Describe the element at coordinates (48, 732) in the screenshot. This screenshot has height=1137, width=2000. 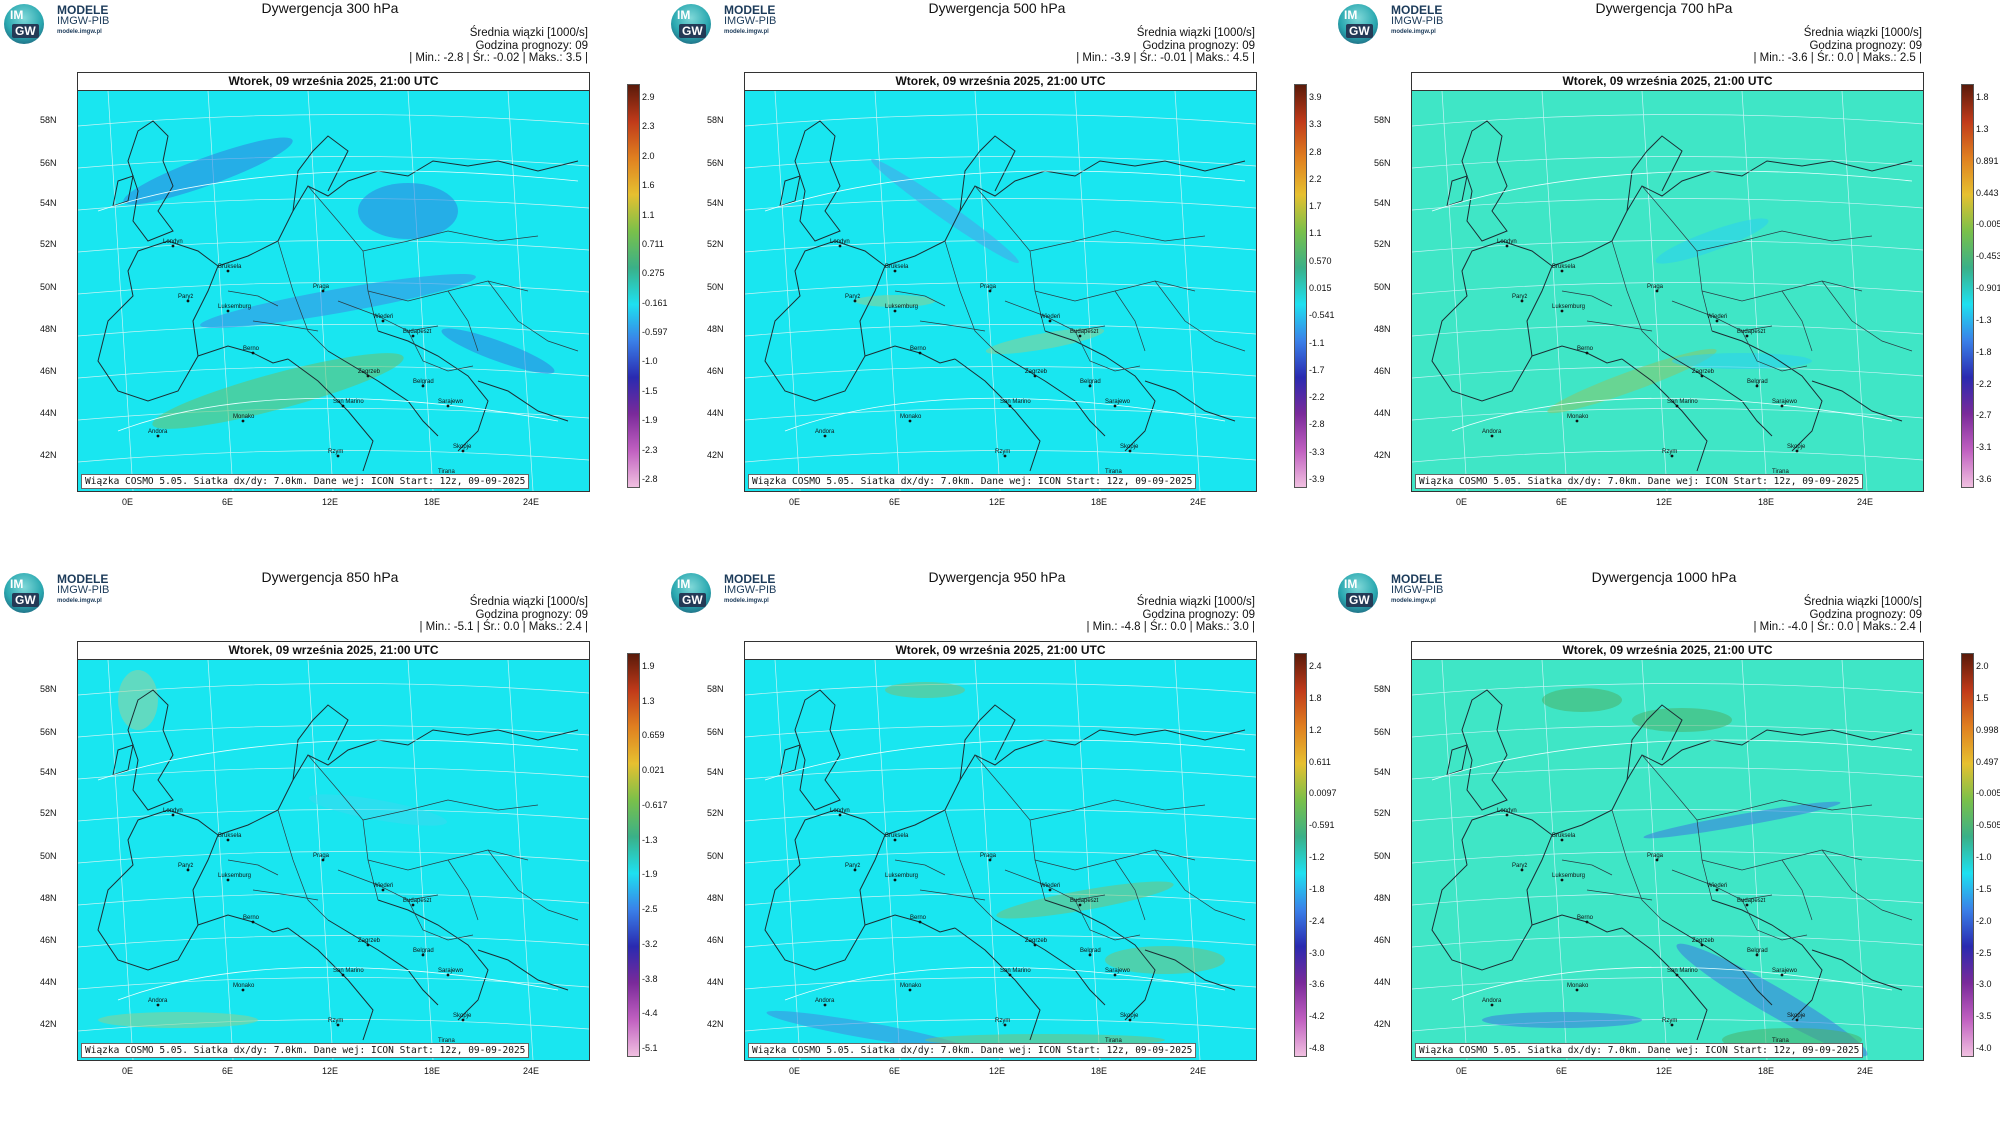
I see `latitude-label: 56N` at that location.